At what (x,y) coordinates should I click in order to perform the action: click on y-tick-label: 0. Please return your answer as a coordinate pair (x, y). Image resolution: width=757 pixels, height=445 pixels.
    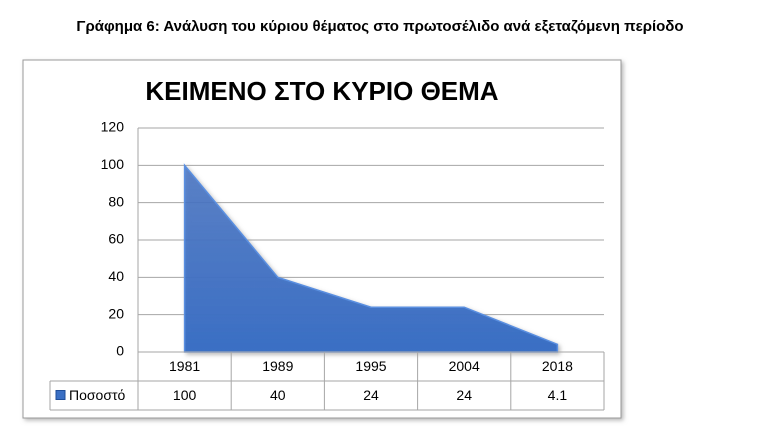
    Looking at the image, I should click on (120, 351).